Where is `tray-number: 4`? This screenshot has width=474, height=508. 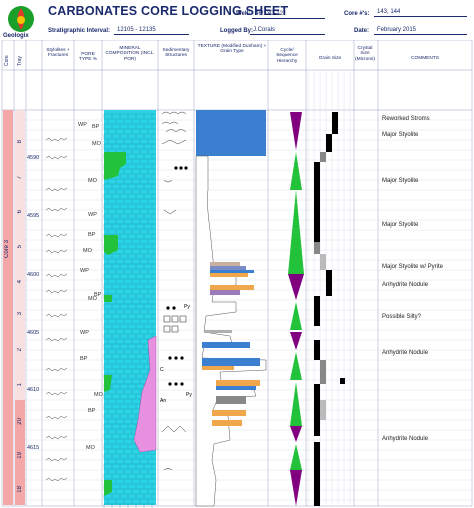 tray-number: 4 is located at coordinates (20, 282).